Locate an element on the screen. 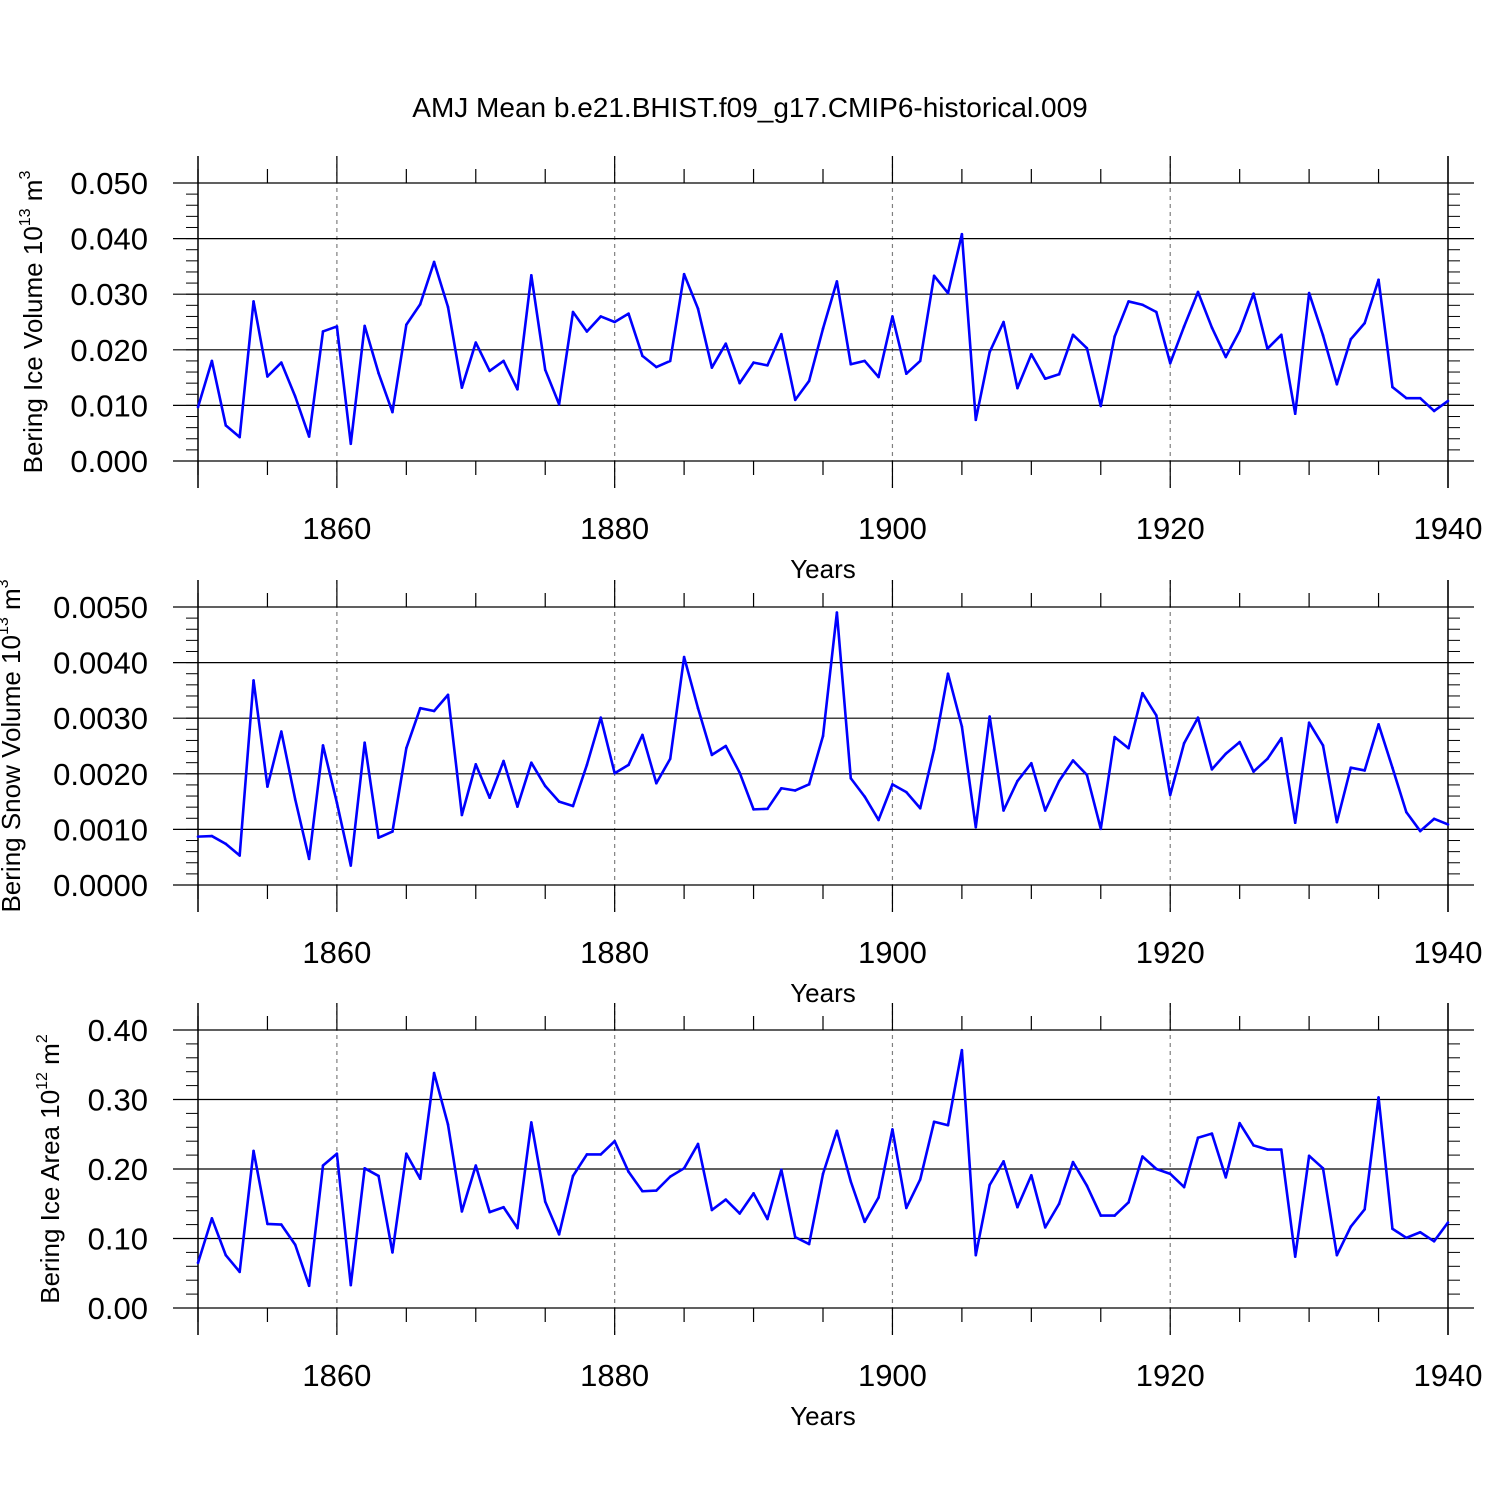  y-tick-label: 0.000 is located at coordinates (109, 461).